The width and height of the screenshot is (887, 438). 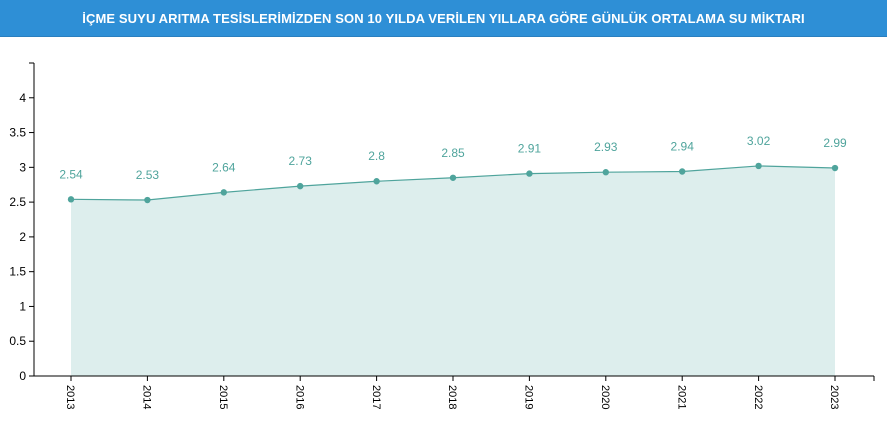 I want to click on data-label: 2.8, so click(x=376, y=156).